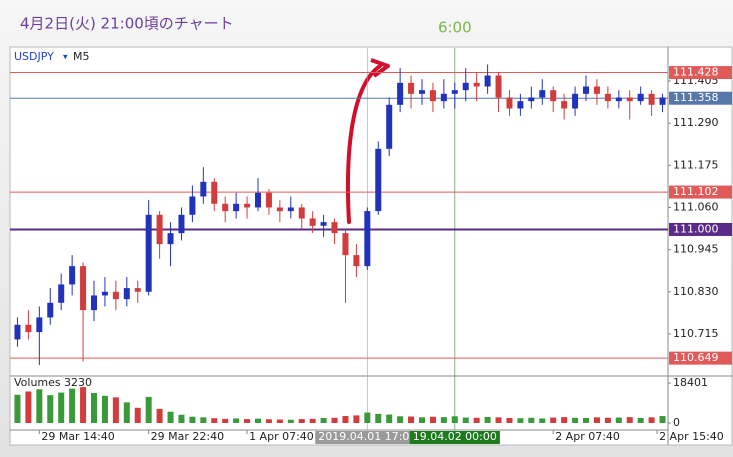 This screenshot has height=457, width=733. Describe the element at coordinates (691, 436) in the screenshot. I see `x-tick-label: 2 Apr 15:40` at that location.